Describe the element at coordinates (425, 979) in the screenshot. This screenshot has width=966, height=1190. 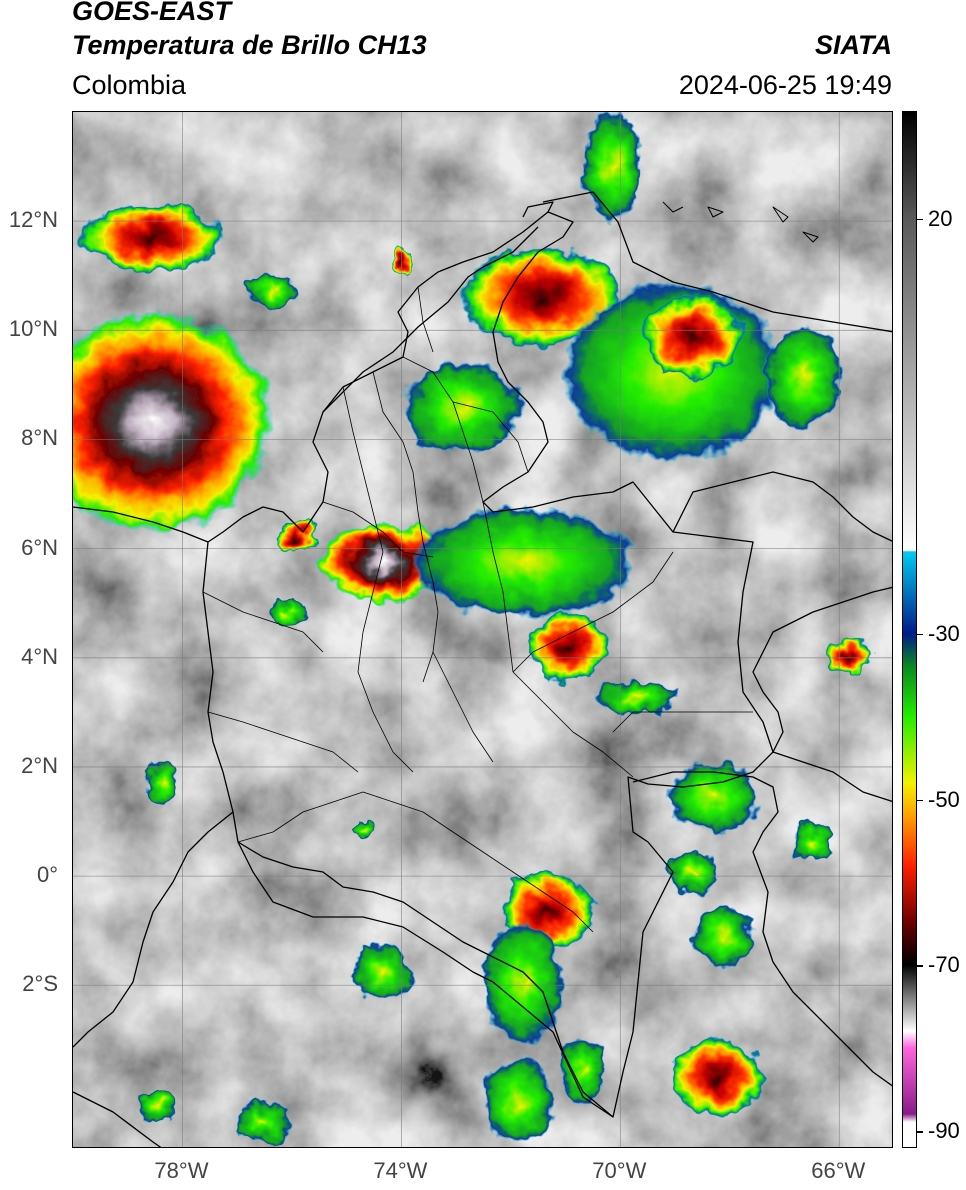
I see `peru-border` at that location.